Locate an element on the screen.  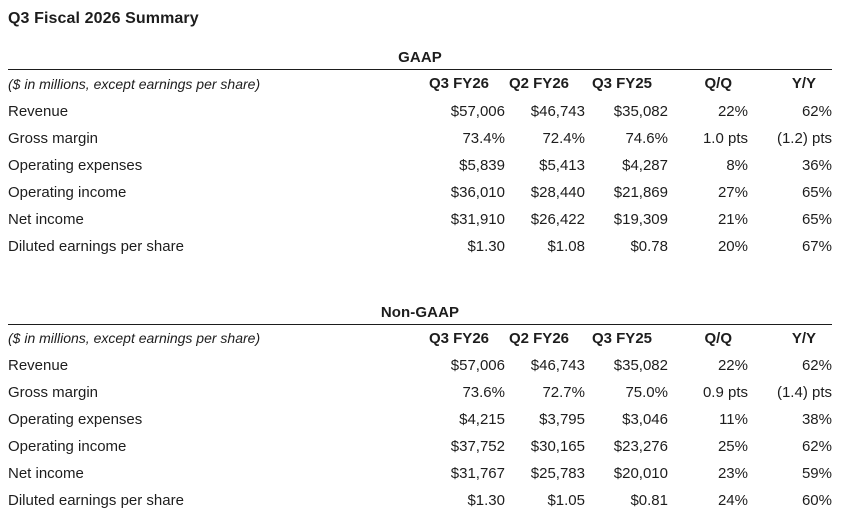
cell-qq: 1.0 pts is located at coordinates (725, 138).